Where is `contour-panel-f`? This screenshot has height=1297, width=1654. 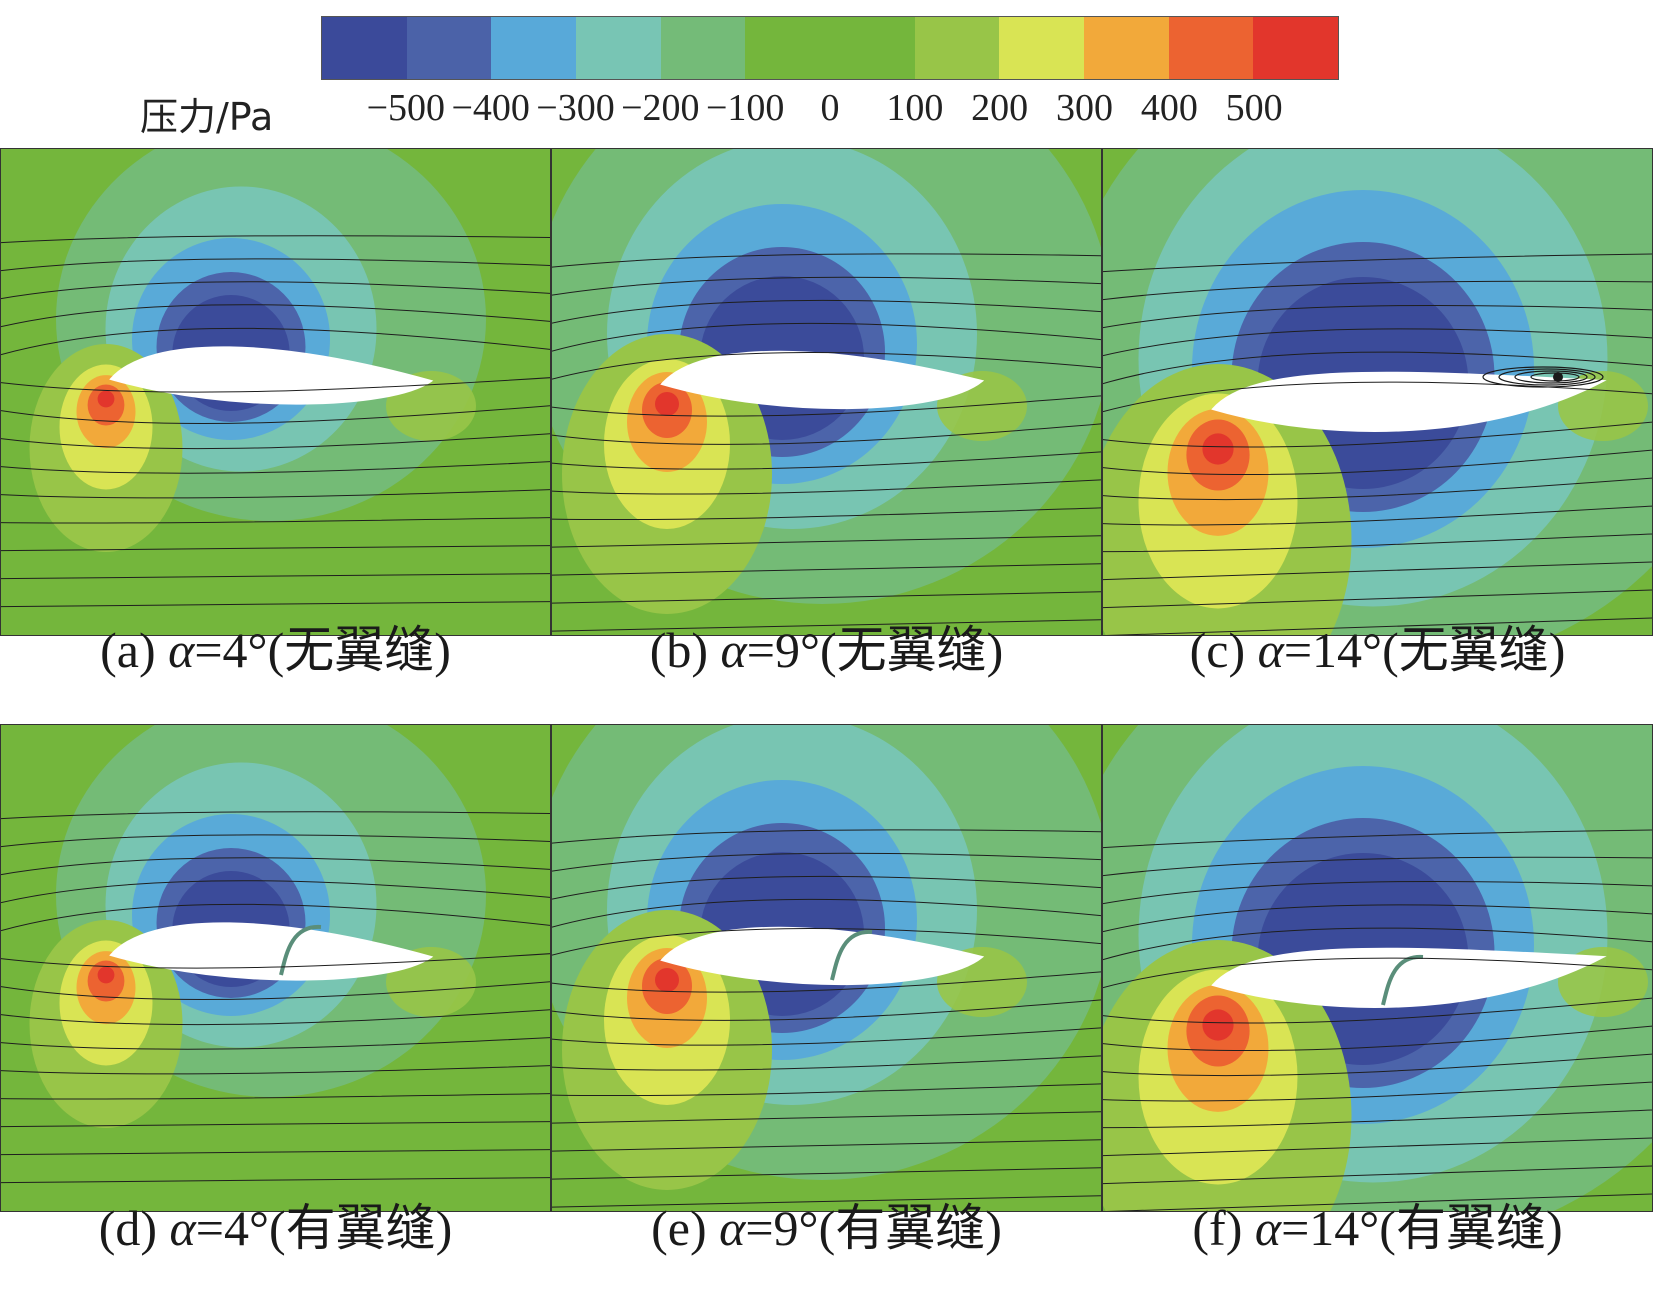
contour-panel-f is located at coordinates (1377, 968).